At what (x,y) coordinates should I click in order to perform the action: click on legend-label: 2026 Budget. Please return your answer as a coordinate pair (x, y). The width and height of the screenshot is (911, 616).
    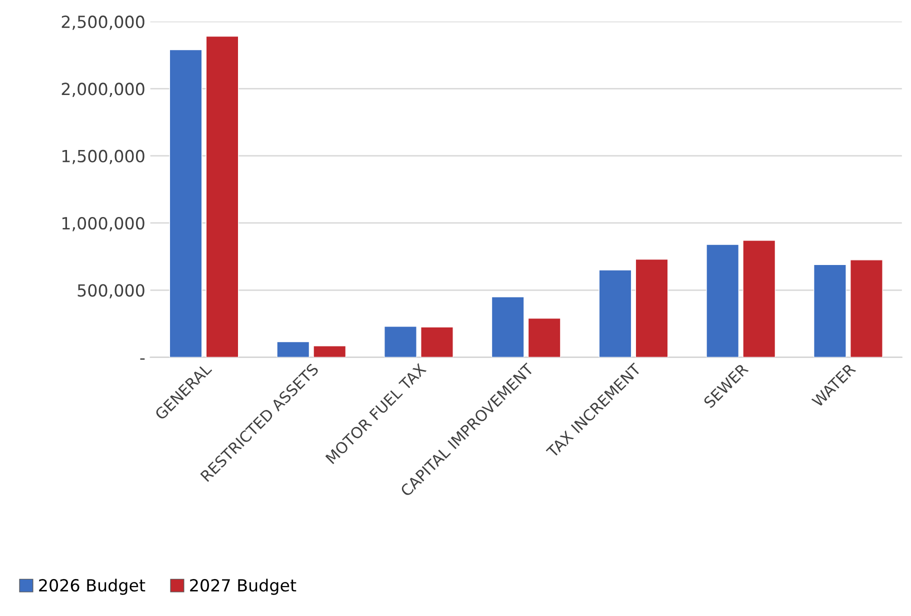
    Looking at the image, I should click on (92, 586).